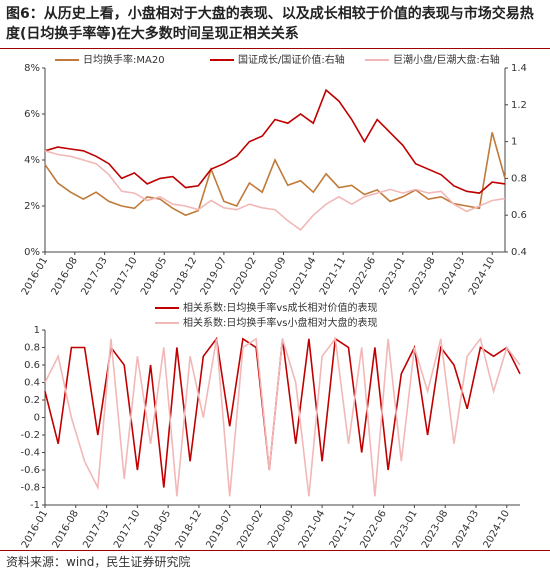  I want to click on legend-label: 相关系数:日均换手率vs小盘相对大盘的表现, so click(280, 322).